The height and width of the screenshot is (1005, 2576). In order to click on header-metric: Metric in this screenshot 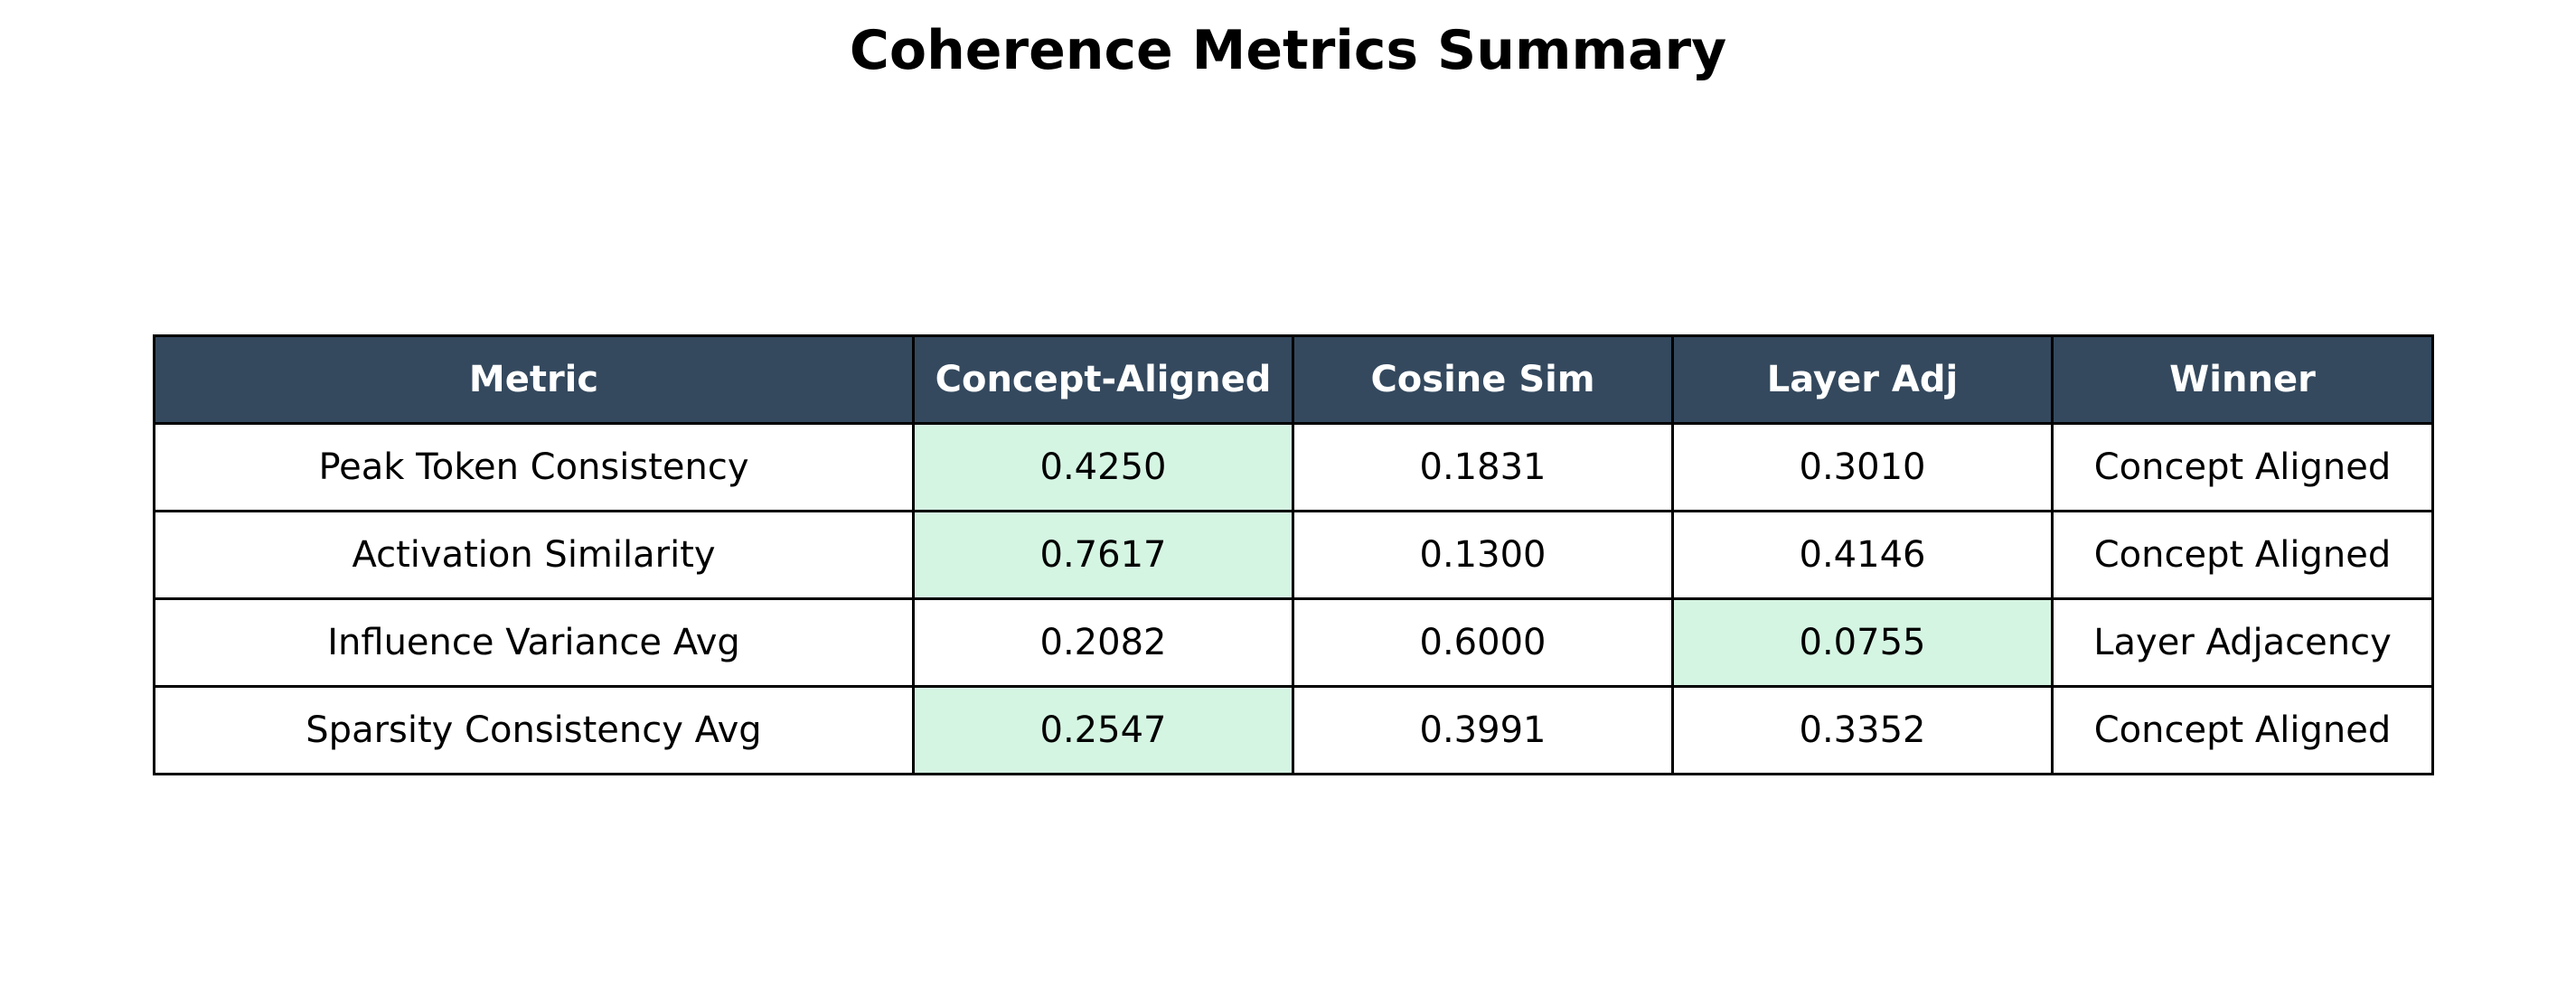, I will do `click(534, 379)`.